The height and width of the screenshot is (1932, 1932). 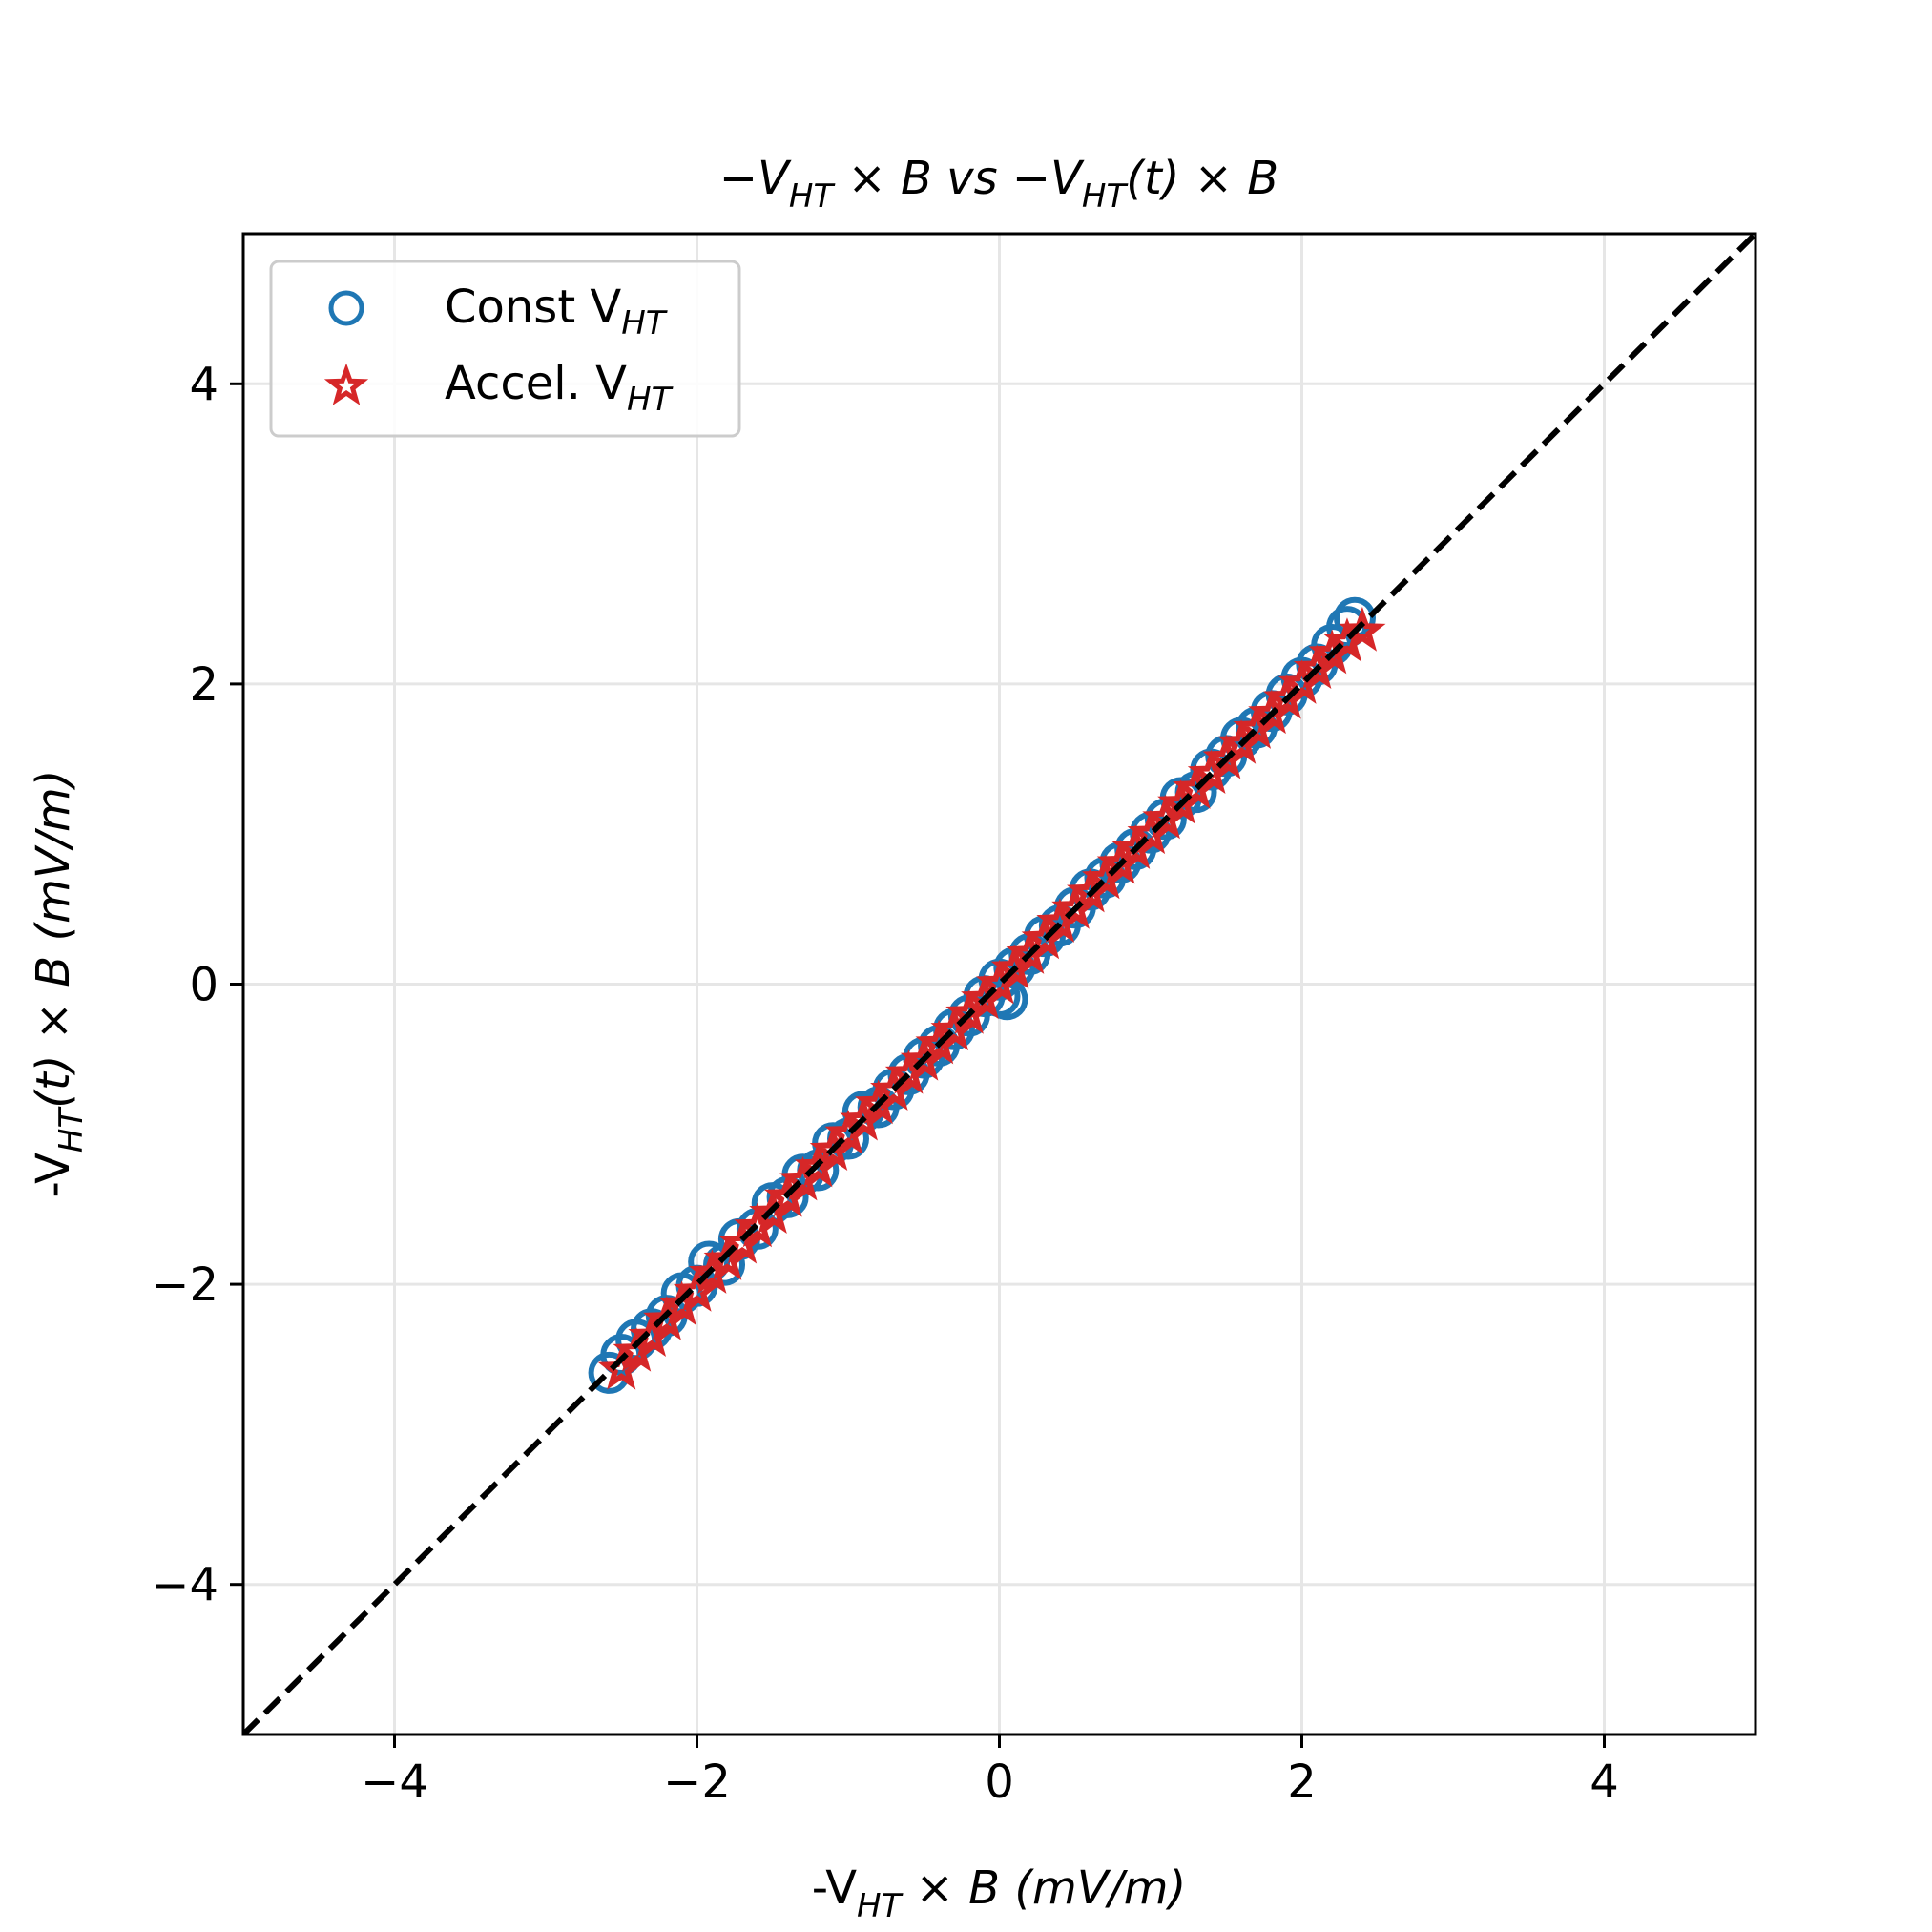 I want to click on legend-label-const: Const VHT, so click(x=556, y=311).